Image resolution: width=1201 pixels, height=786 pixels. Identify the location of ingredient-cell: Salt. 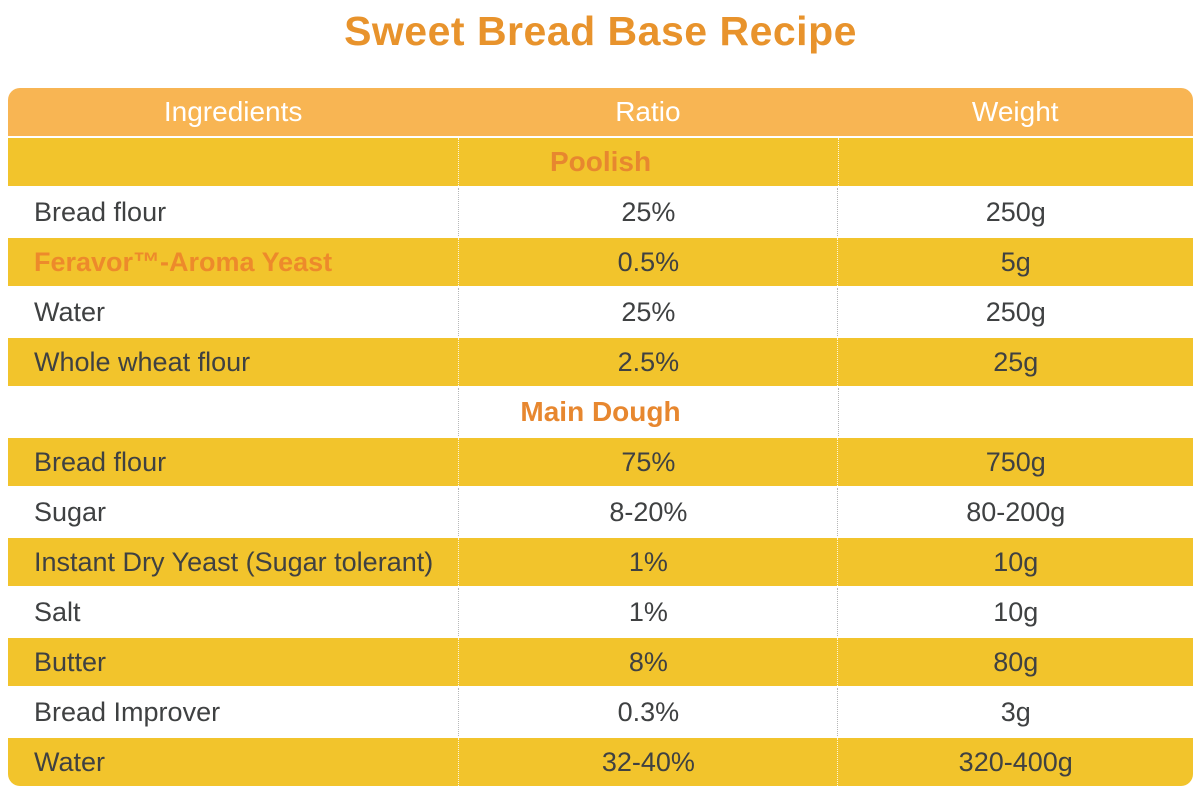
(57, 611).